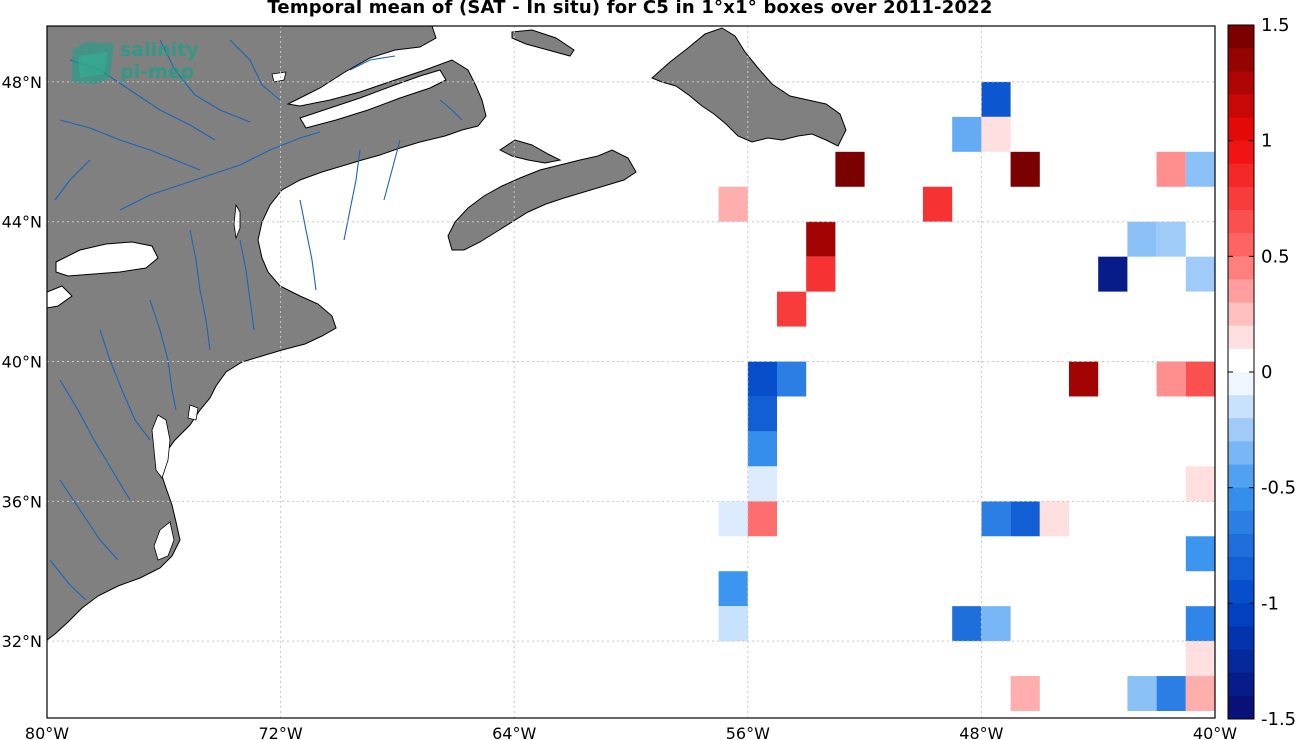 The width and height of the screenshot is (1298, 740). I want to click on x-tick-label: 72°W, so click(281, 732).